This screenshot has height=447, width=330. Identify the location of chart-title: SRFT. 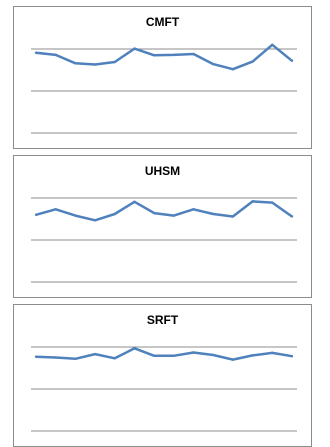
(162, 320).